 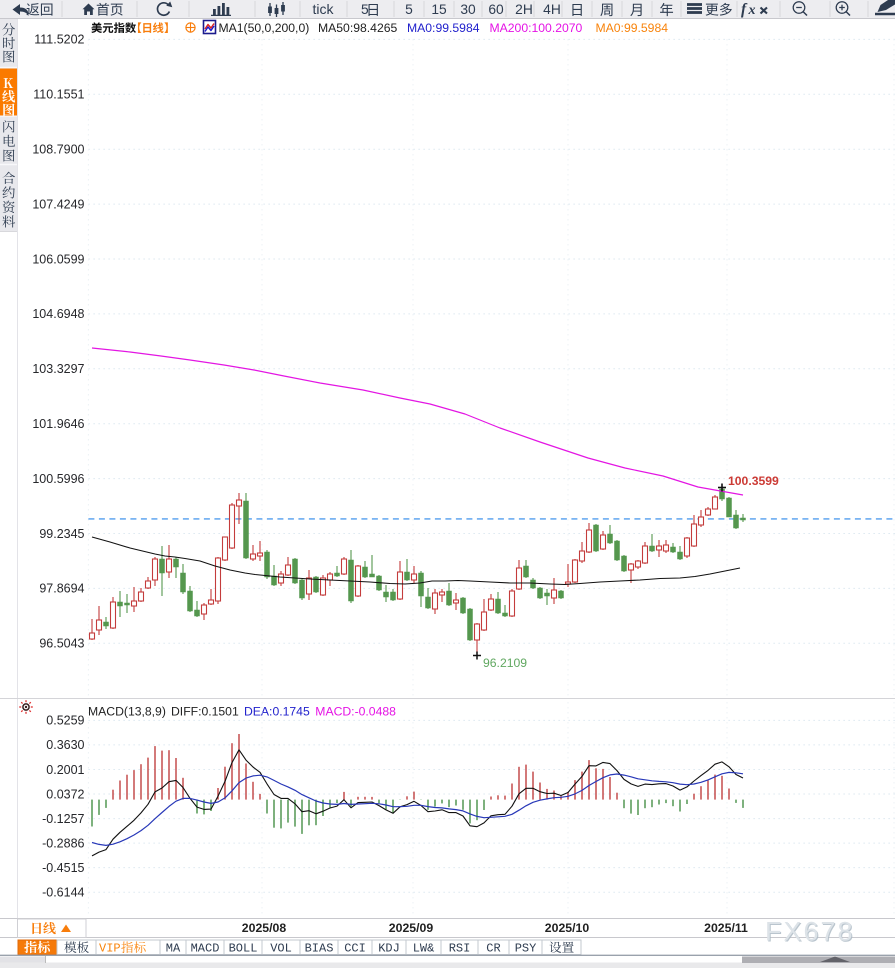 What do you see at coordinates (460, 949) in the screenshot?
I see `svg-text: RSI` at bounding box center [460, 949].